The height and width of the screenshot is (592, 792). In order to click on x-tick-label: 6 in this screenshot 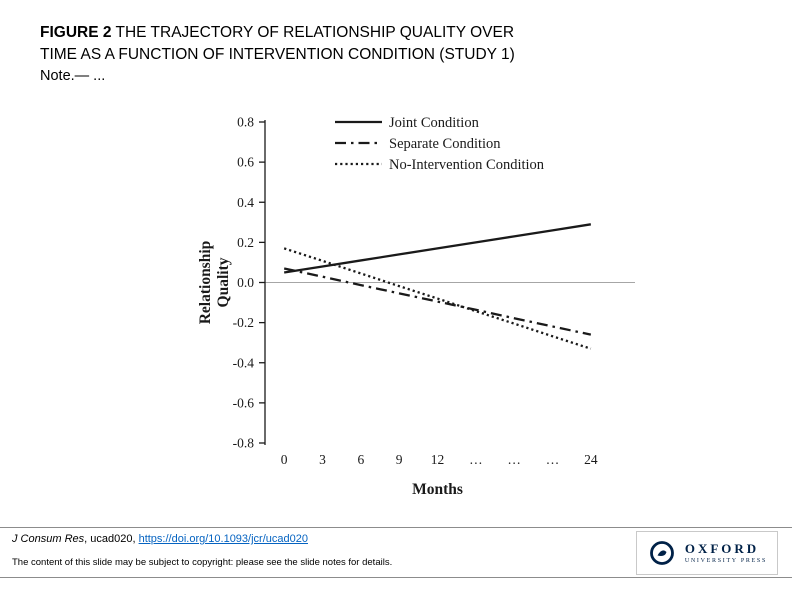, I will do `click(360, 459)`.